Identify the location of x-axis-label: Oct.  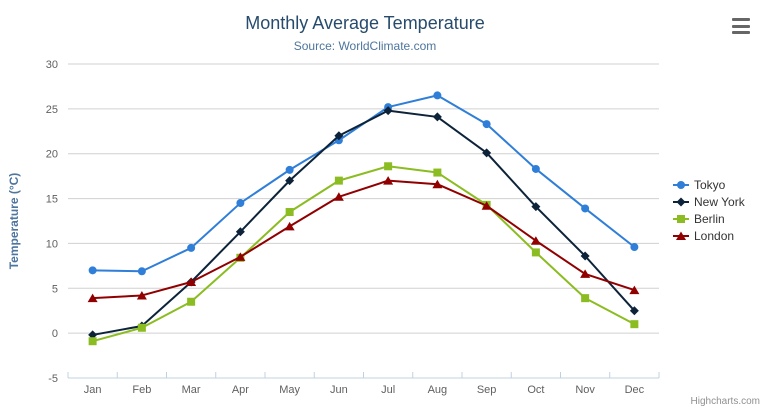
(535, 390).